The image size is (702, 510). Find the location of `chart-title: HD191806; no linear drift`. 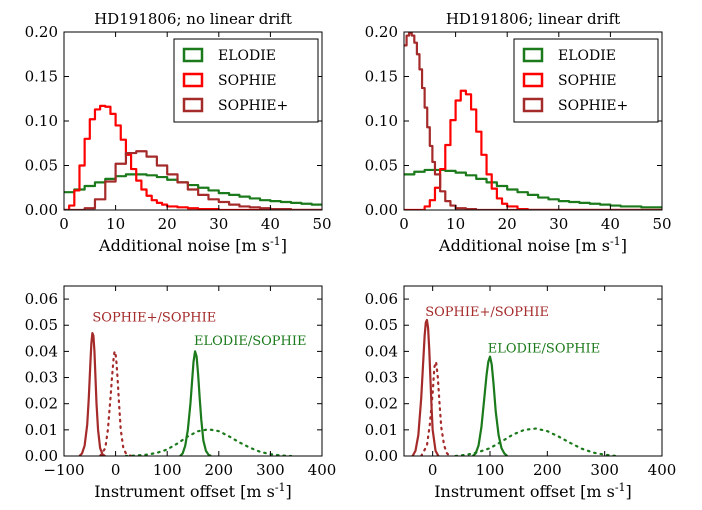

chart-title: HD191806; no linear drift is located at coordinates (193, 19).